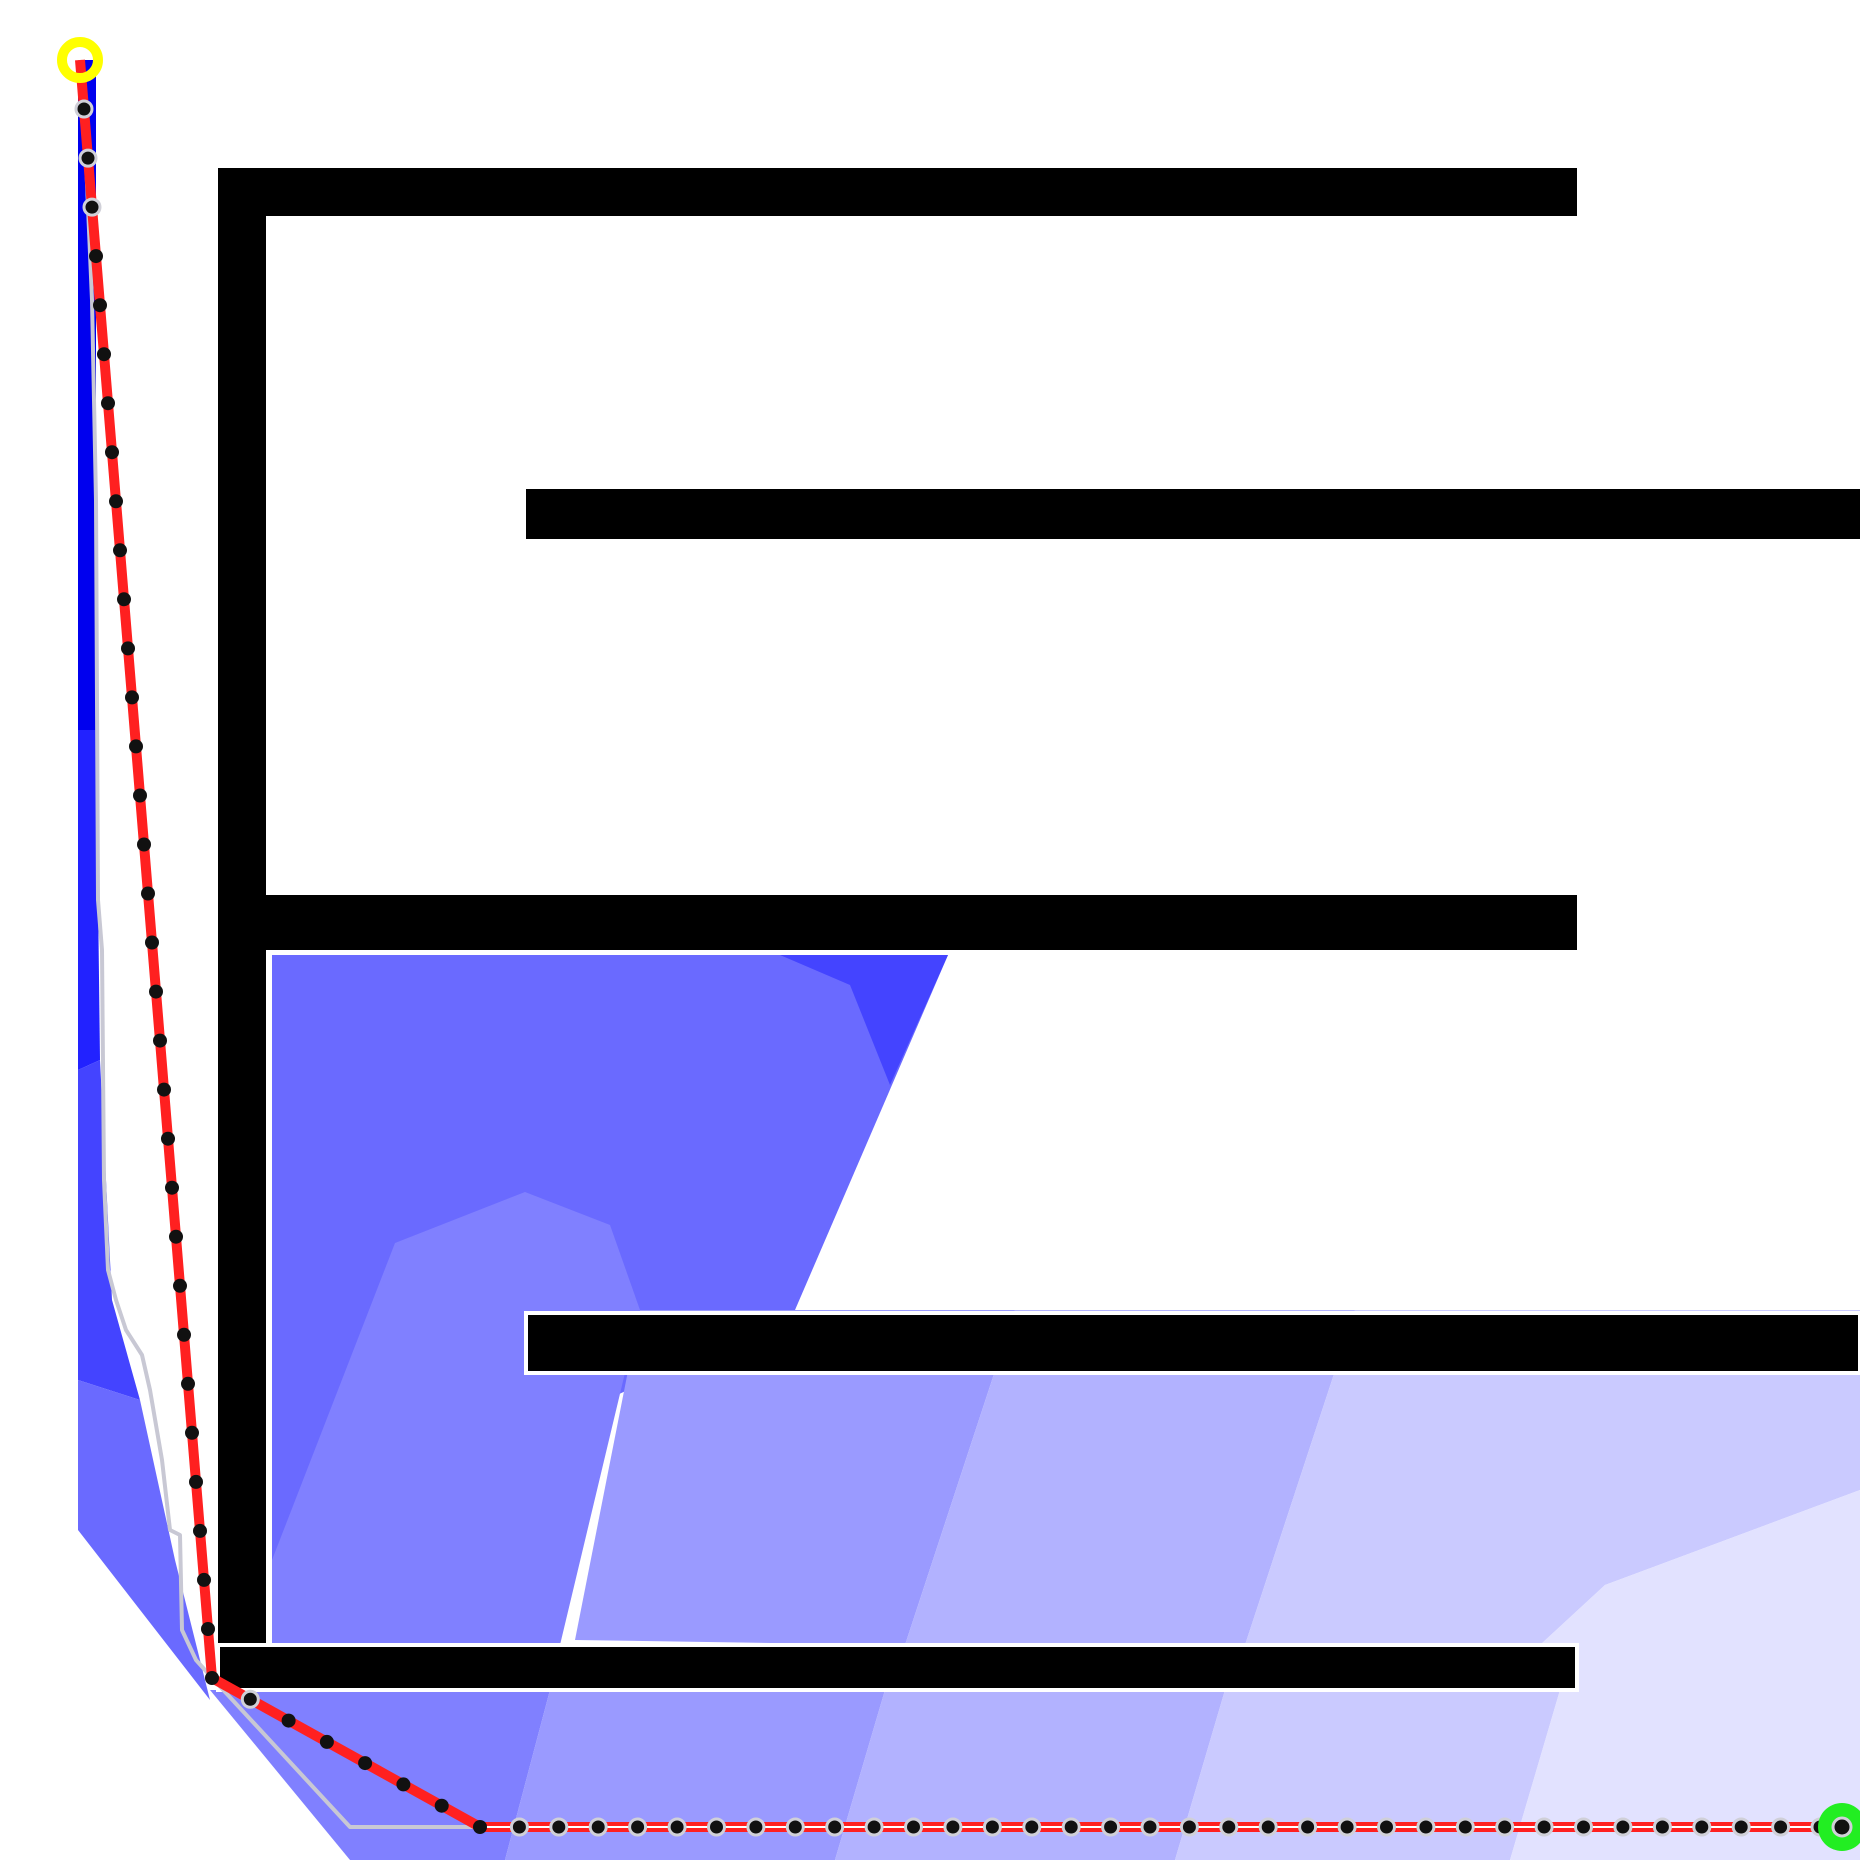 The width and height of the screenshot is (1860, 1860). What do you see at coordinates (1552, 1477) in the screenshot?
I see `field-region-e` at bounding box center [1552, 1477].